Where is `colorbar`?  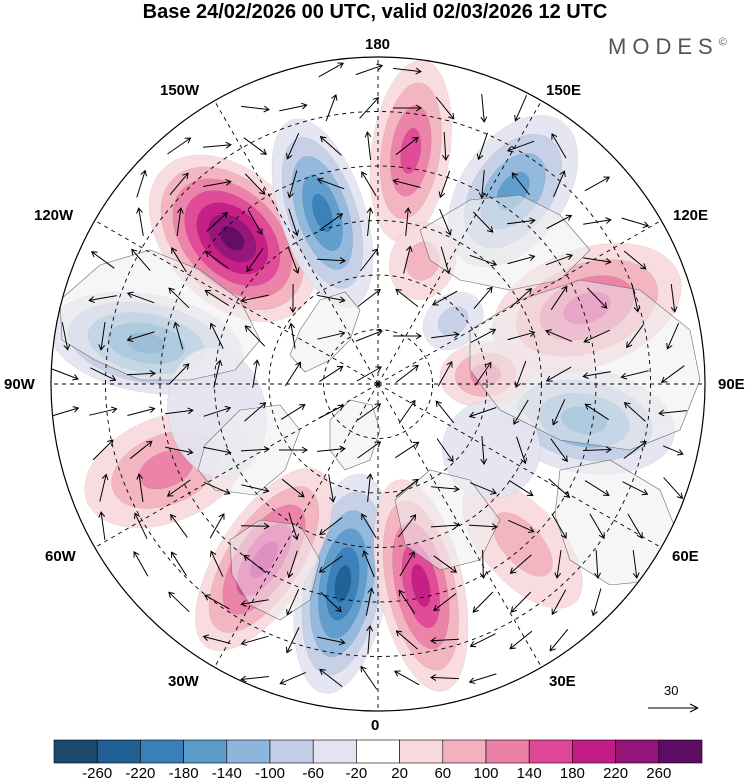 colorbar is located at coordinates (378, 751).